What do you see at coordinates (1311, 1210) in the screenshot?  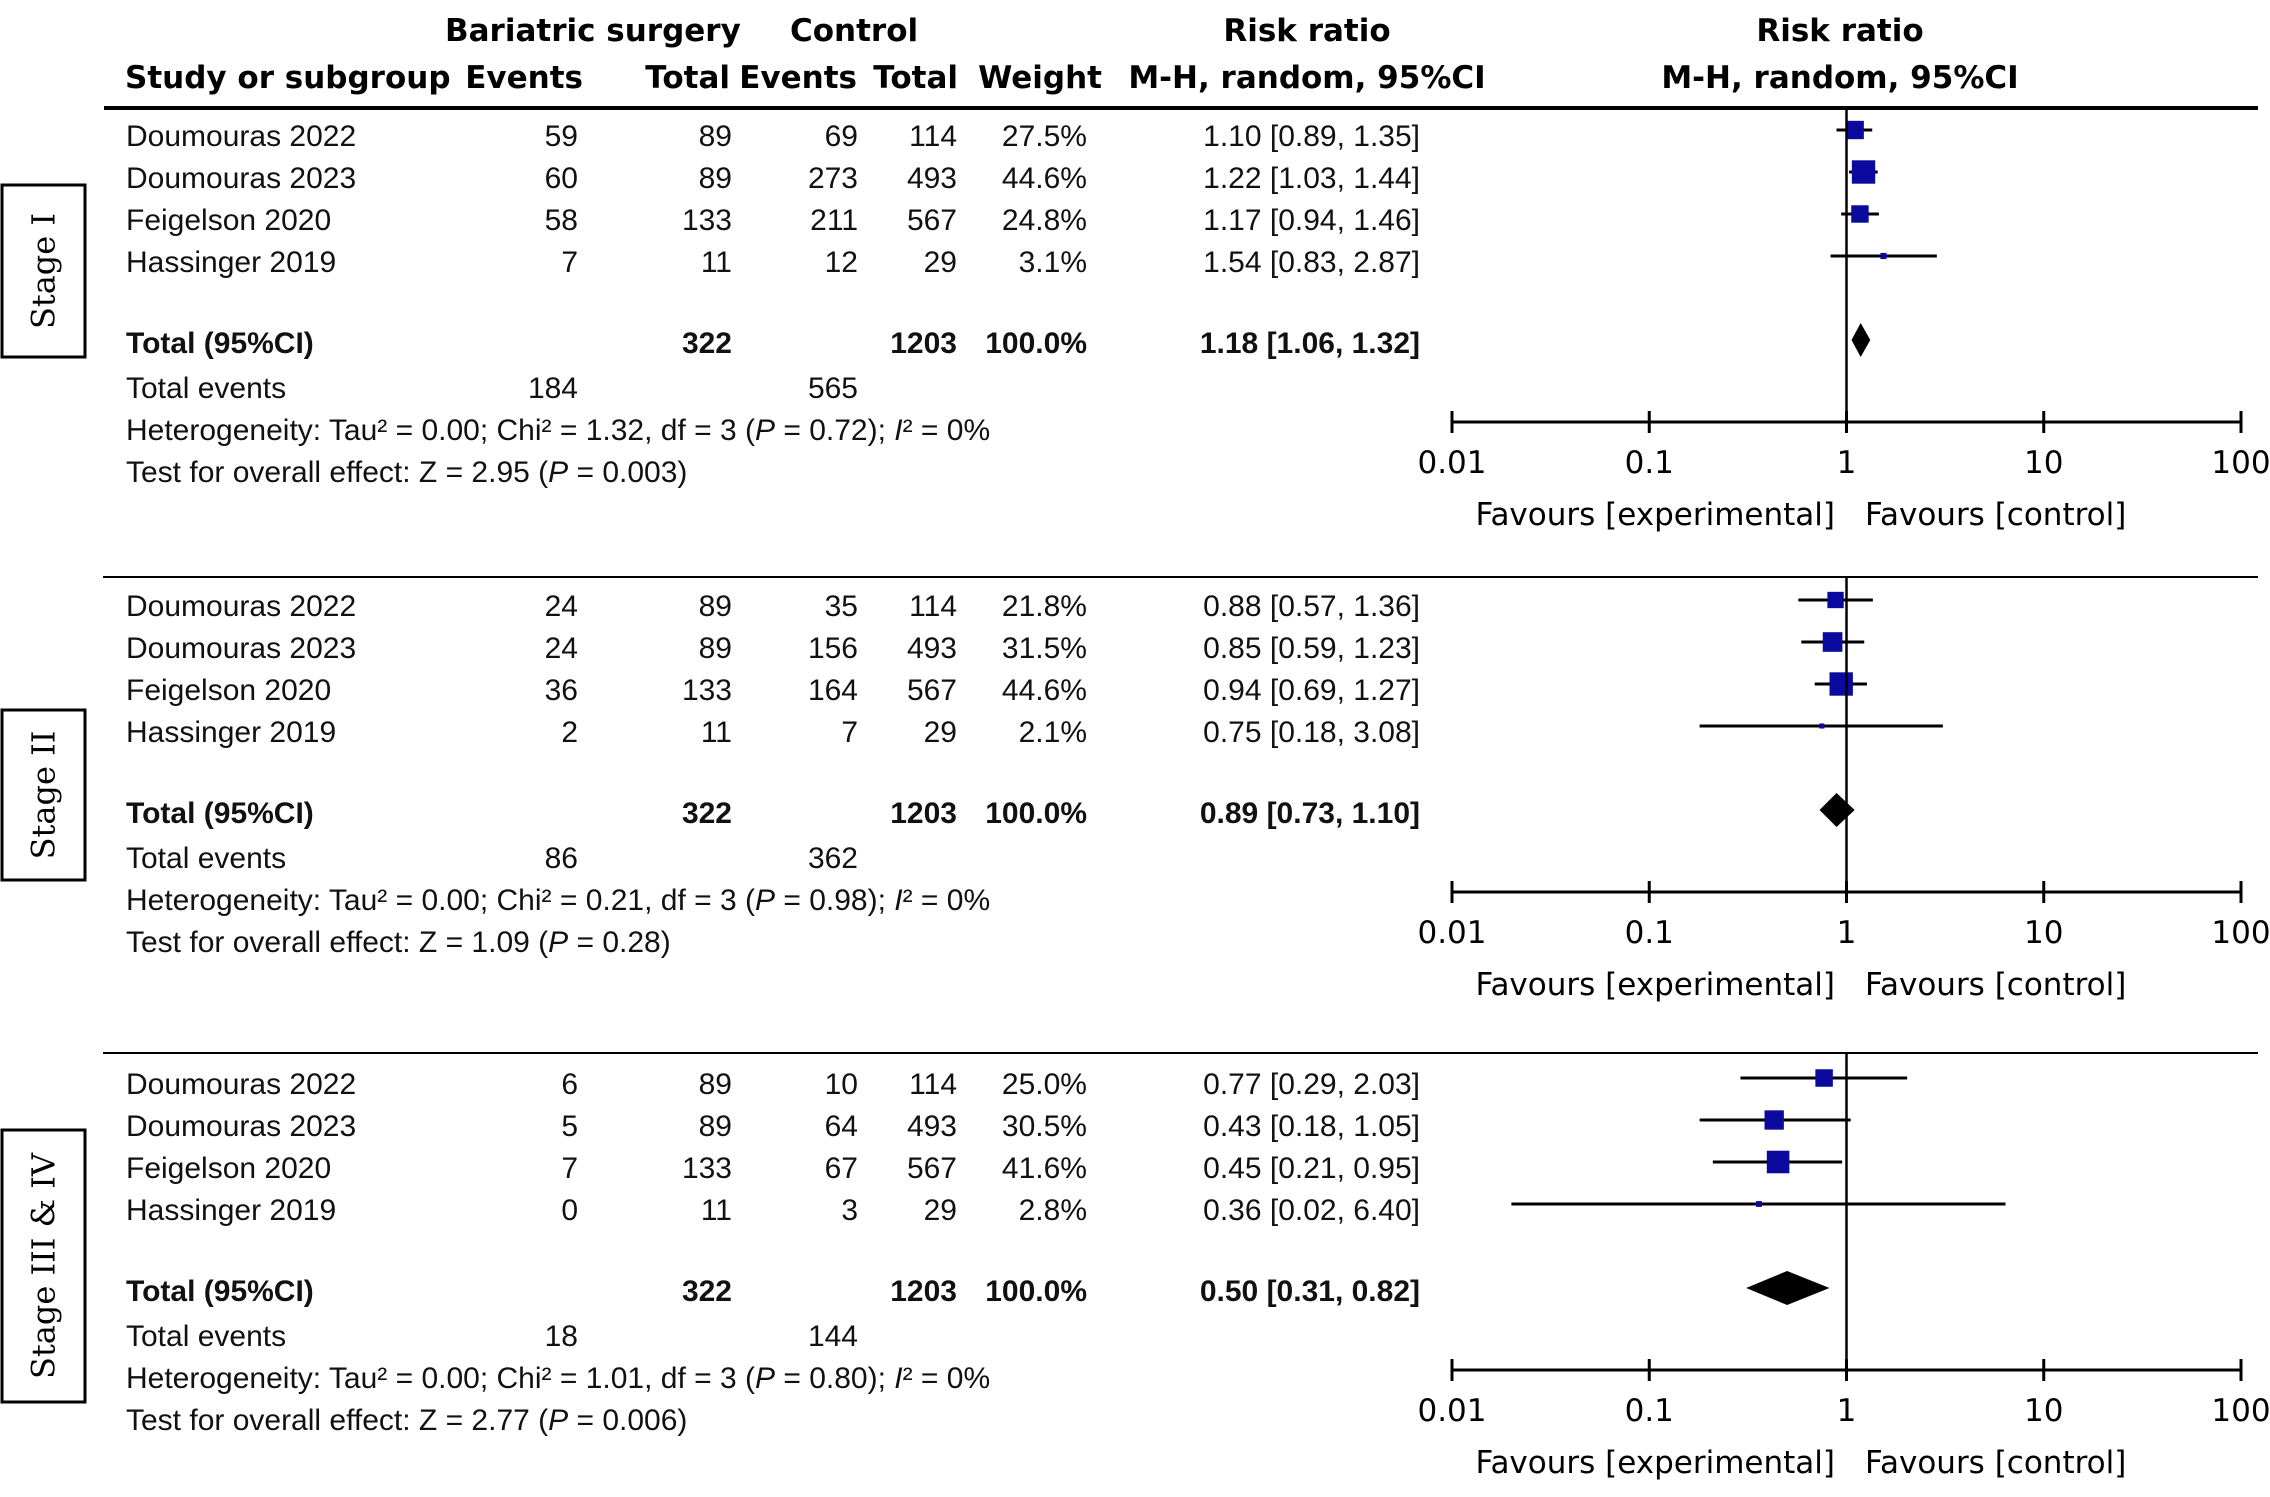 I see `risk-ratio-ci: 0.36 [0.02, 6.40]` at bounding box center [1311, 1210].